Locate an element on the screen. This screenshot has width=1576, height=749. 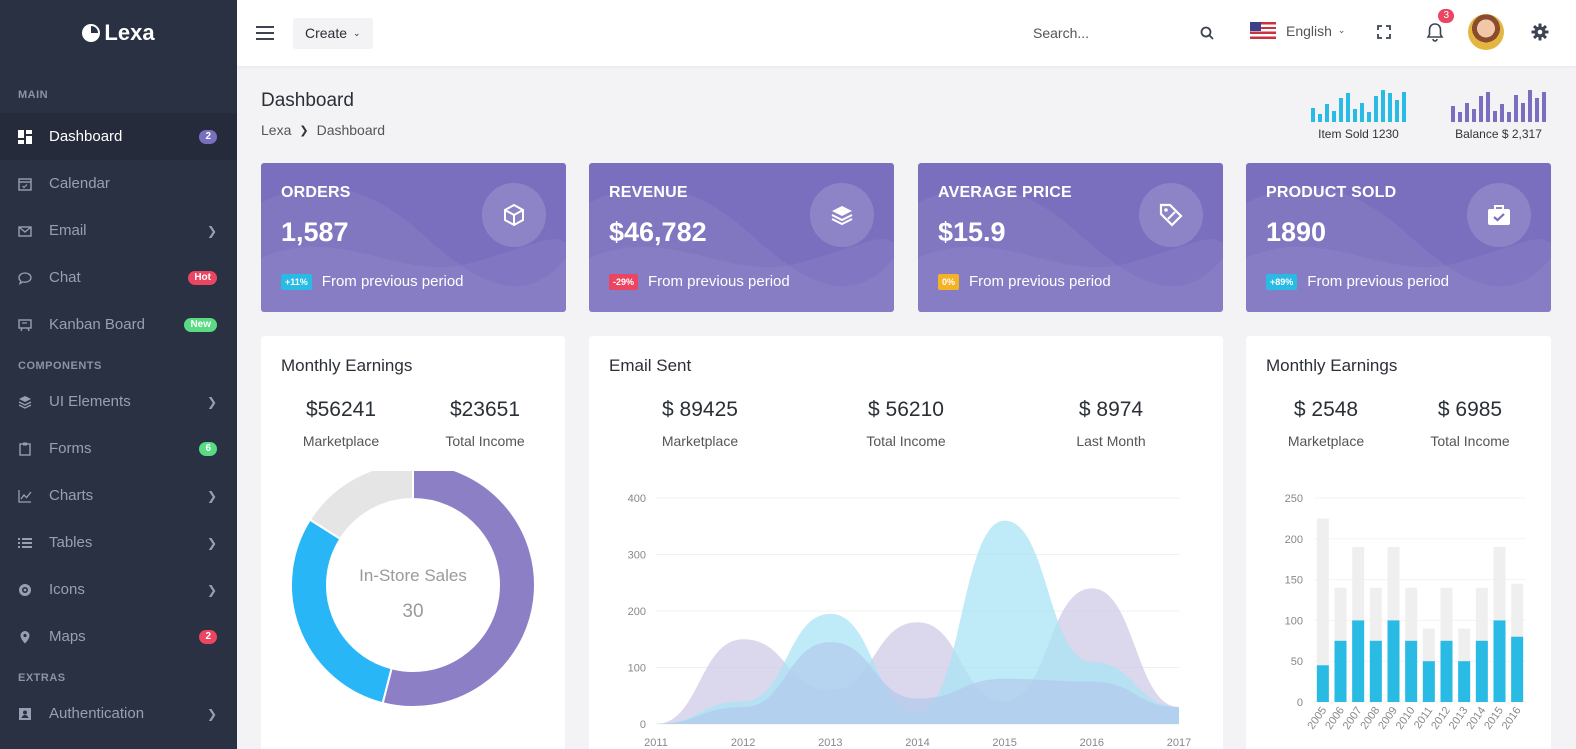
stat-card-revenue: REVENUE $46,782 -29% From previous period is located at coordinates (741, 237).